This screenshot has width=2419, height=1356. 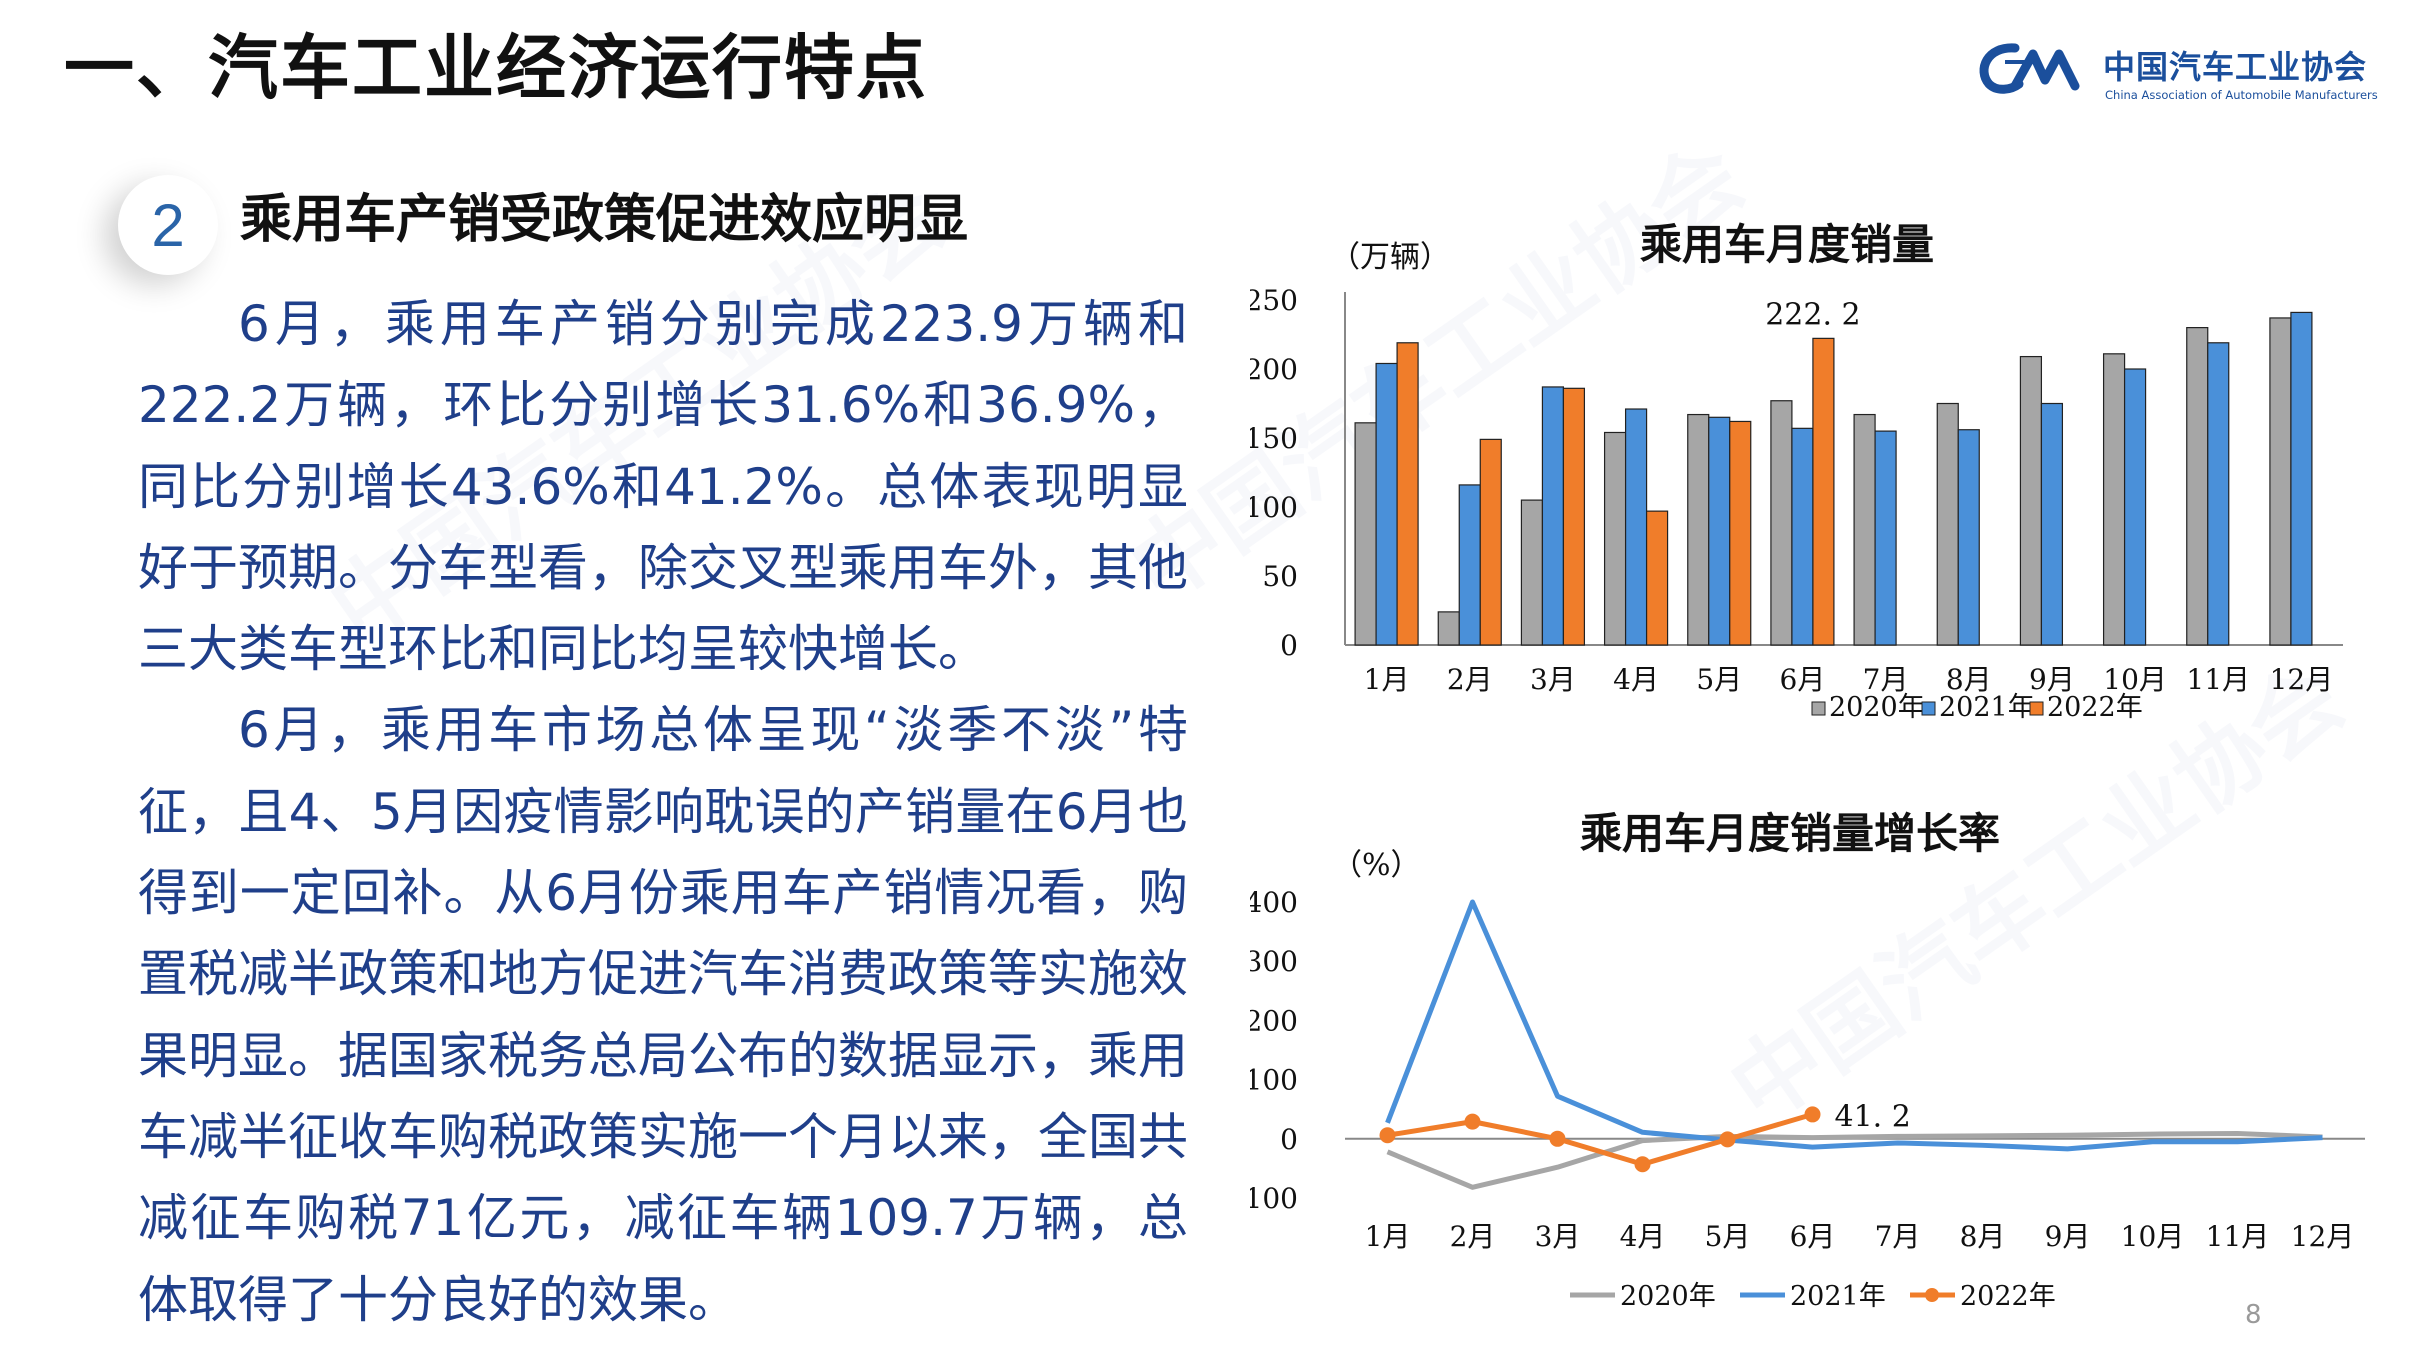 What do you see at coordinates (168, 225) in the screenshot?
I see `section-number-badge: 2` at bounding box center [168, 225].